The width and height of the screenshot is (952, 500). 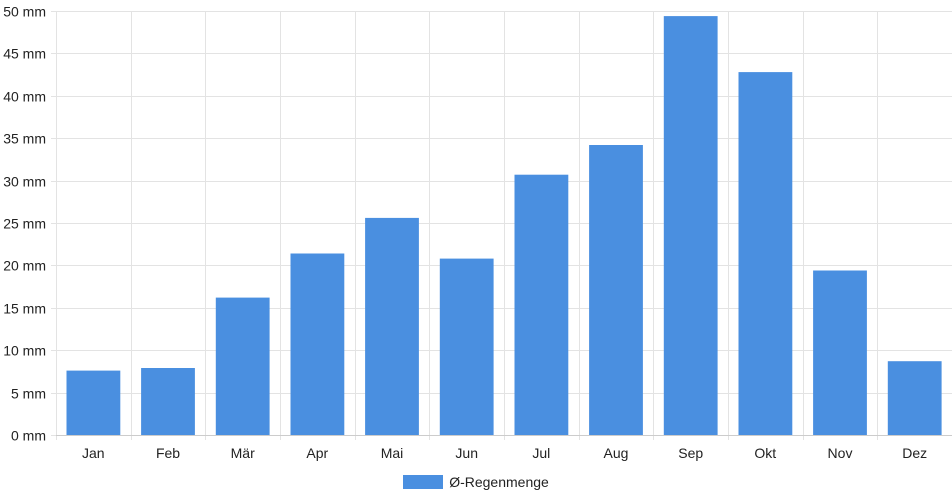 I want to click on bar-jul, so click(x=541, y=304).